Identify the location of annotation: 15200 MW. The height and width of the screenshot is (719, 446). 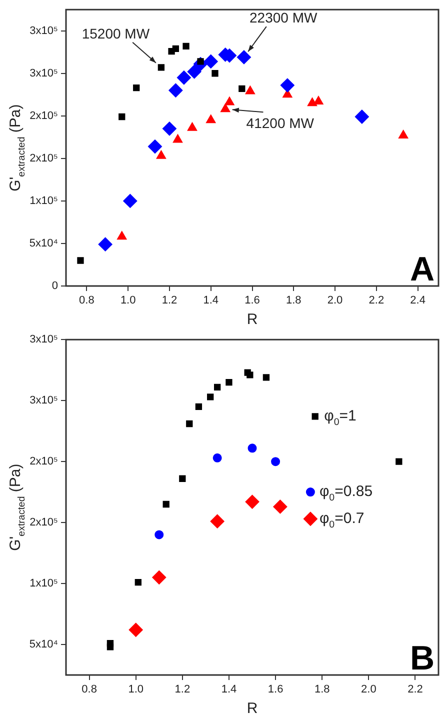
(116, 33).